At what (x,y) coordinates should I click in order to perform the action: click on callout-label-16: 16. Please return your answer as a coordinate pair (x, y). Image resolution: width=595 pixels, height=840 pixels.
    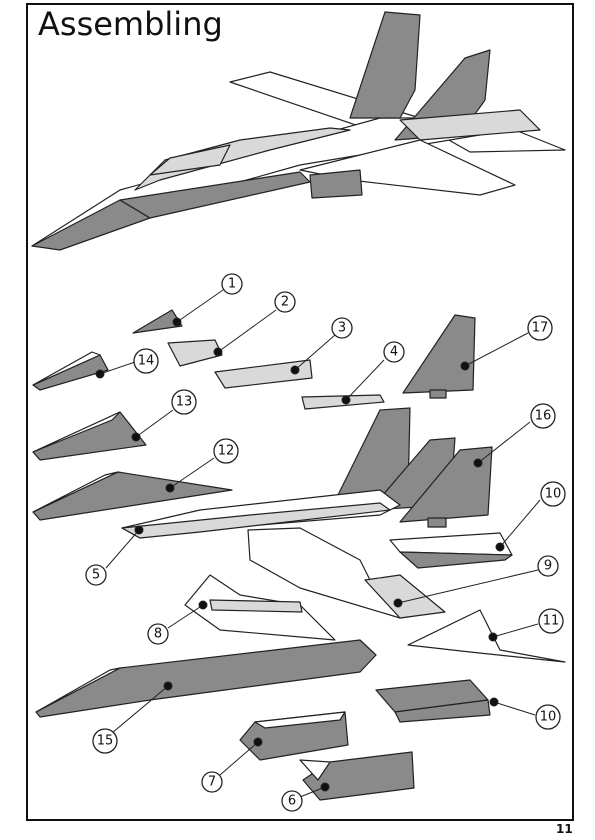
    Looking at the image, I should click on (543, 416).